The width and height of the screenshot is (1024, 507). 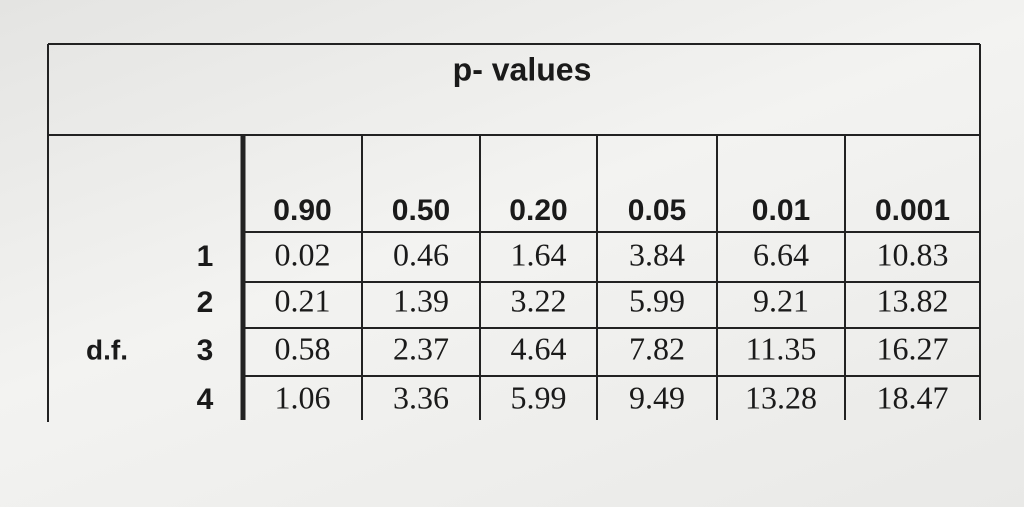 I want to click on cell-value: 3.36, so click(x=421, y=397).